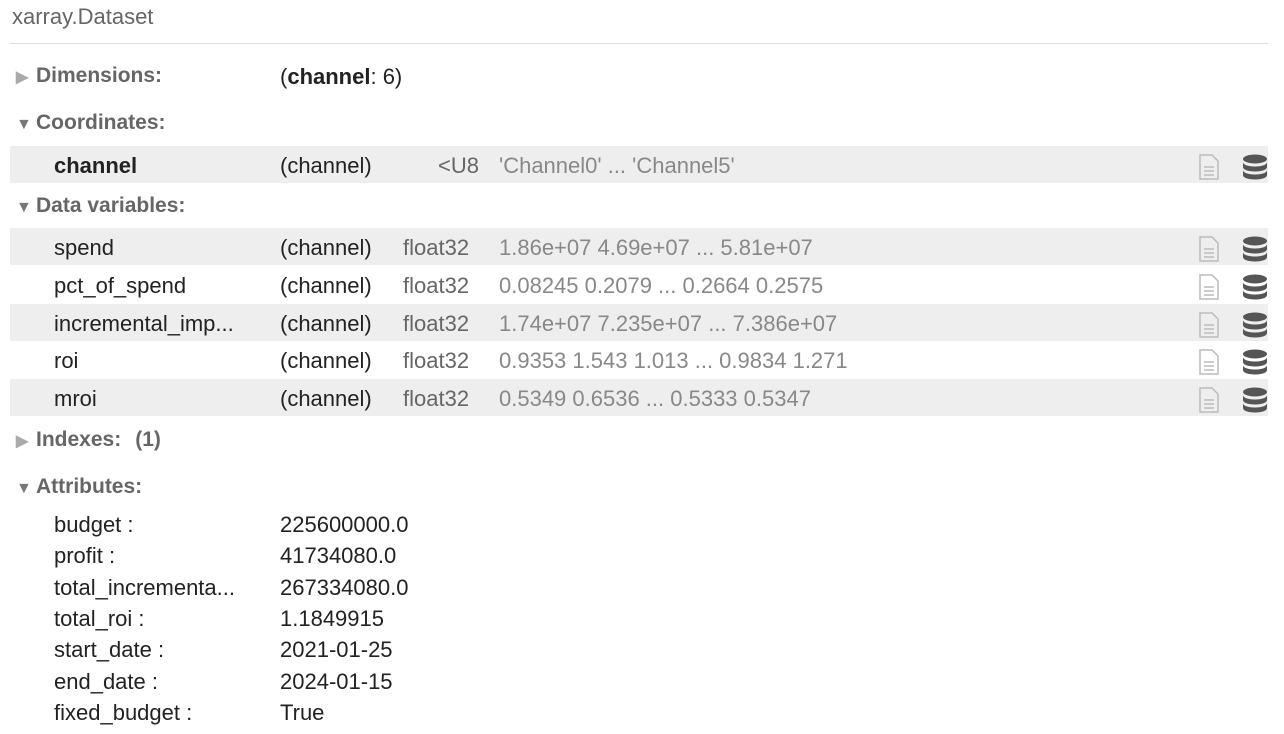 This screenshot has height=734, width=1284. Describe the element at coordinates (148, 439) in the screenshot. I see `index-count: (1)` at that location.